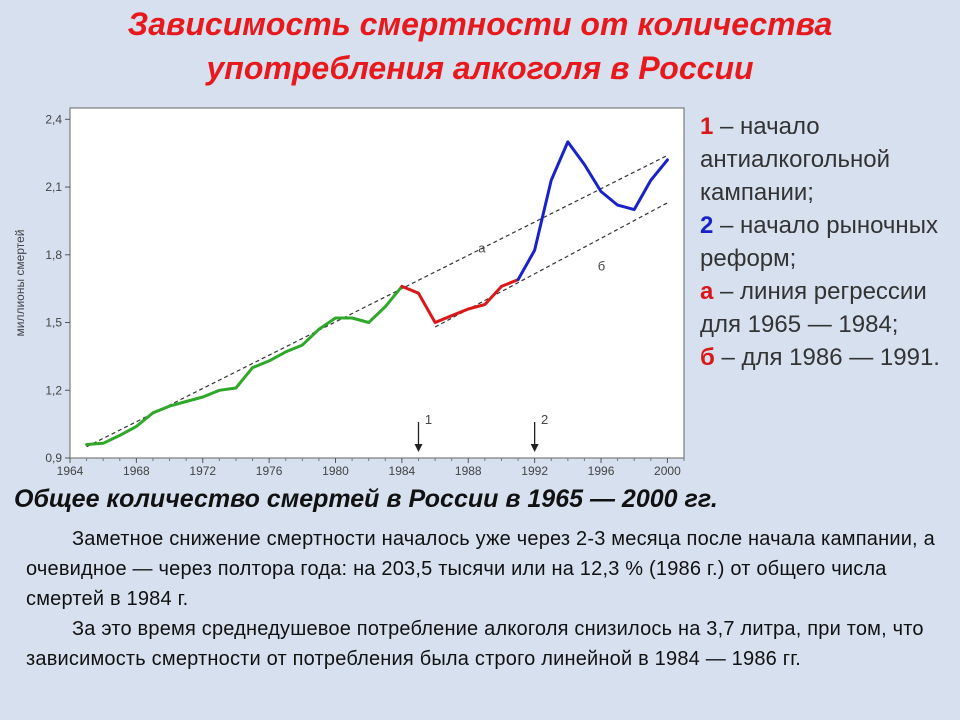 Image resolution: width=960 pixels, height=720 pixels. Describe the element at coordinates (468, 471) in the screenshot. I see `x-tick-label: 1988` at that location.